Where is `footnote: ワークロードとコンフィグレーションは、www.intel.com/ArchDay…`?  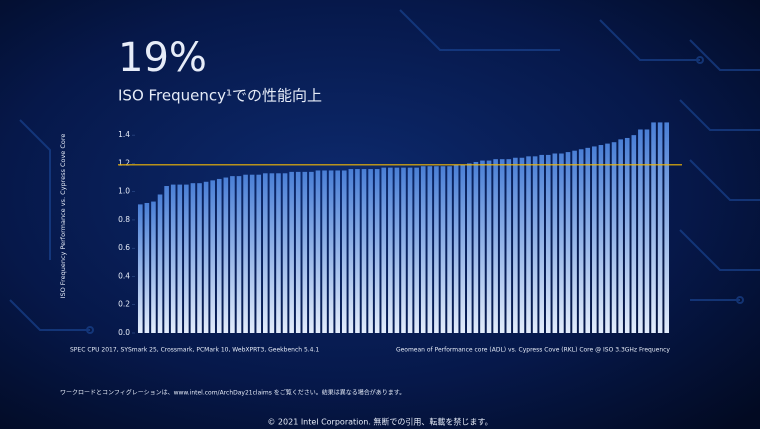
footnote: ワークロードとコンフィグレーションは、www.intel.com/ArchDay… is located at coordinates (232, 393).